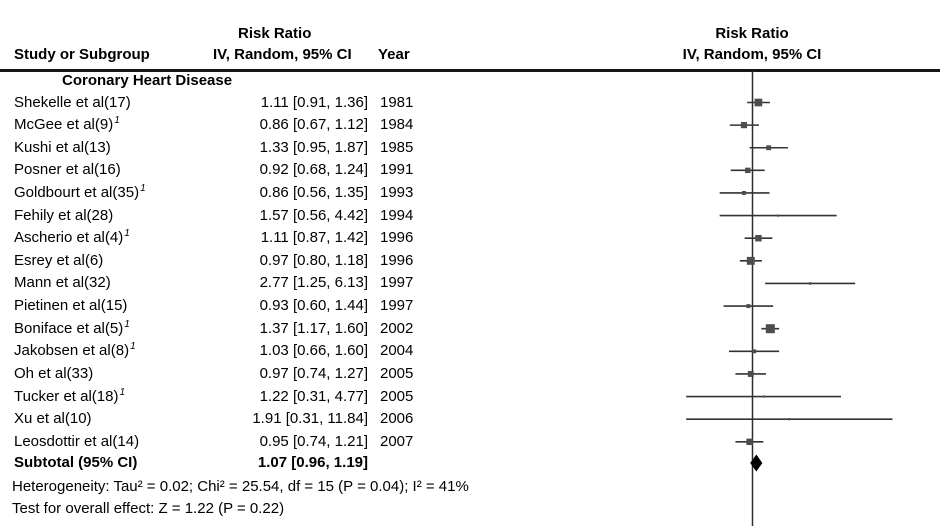 The image size is (940, 526). Describe the element at coordinates (62, 283) in the screenshot. I see `study-name: Mann et al(32)` at that location.